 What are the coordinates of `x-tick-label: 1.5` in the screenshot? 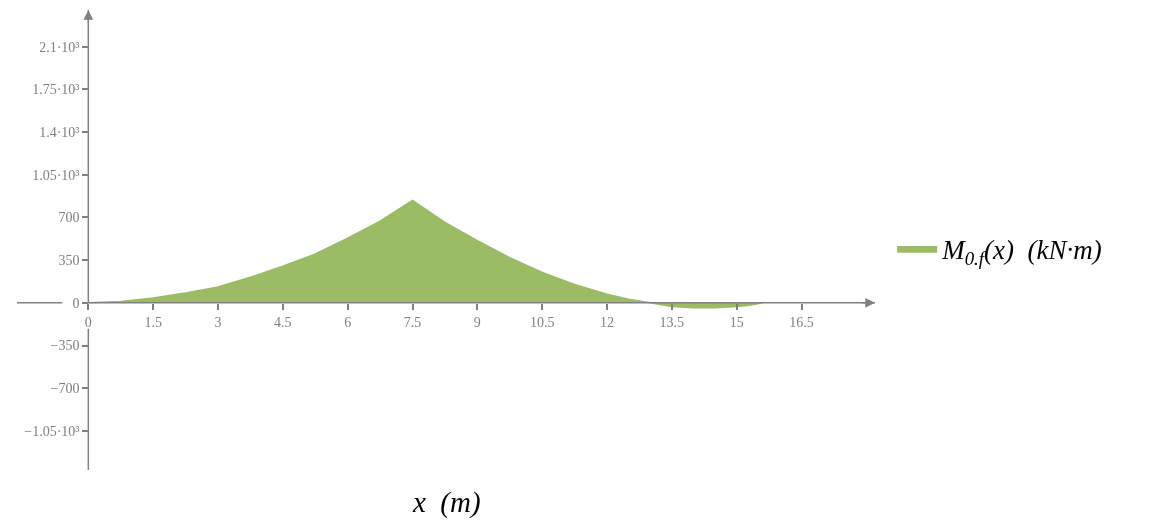 It's located at (153, 322).